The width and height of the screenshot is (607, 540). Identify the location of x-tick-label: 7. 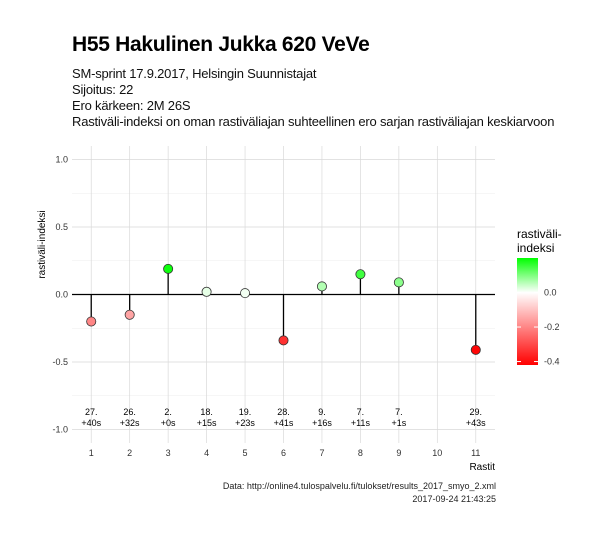
(321, 453).